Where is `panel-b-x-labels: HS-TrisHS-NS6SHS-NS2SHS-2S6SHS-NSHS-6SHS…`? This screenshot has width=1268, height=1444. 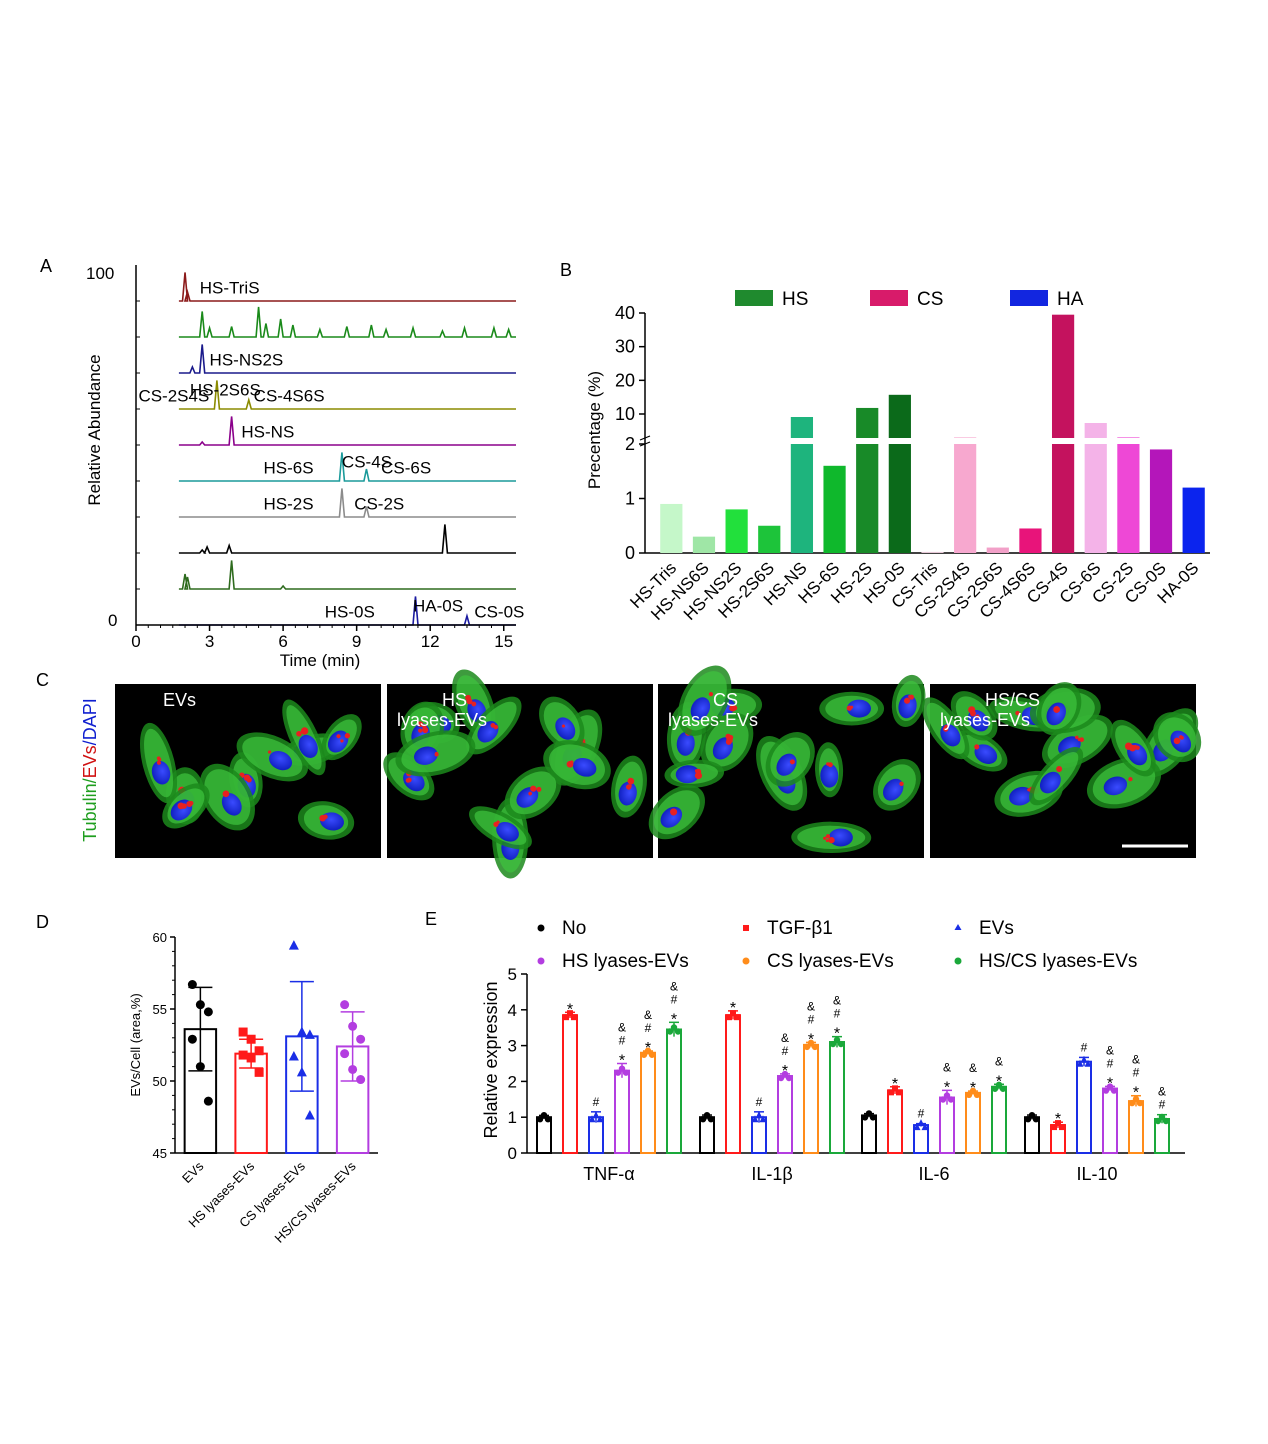 panel-b-x-labels: HS-TrisHS-NS6SHS-NS2SHS-2S6SHS-NSHS-6SHS… is located at coordinates (914, 591).